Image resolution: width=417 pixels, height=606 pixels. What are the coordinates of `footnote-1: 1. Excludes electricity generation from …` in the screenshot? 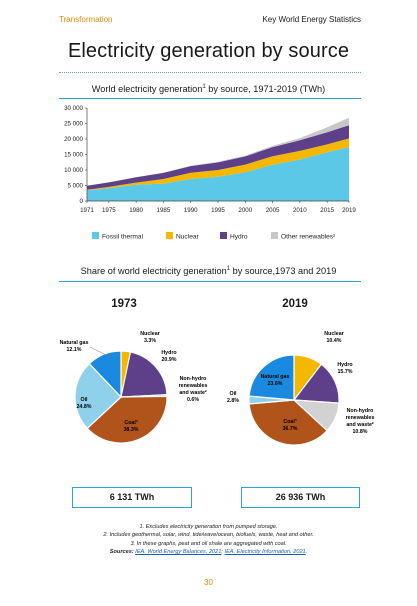 It's located at (208, 527).